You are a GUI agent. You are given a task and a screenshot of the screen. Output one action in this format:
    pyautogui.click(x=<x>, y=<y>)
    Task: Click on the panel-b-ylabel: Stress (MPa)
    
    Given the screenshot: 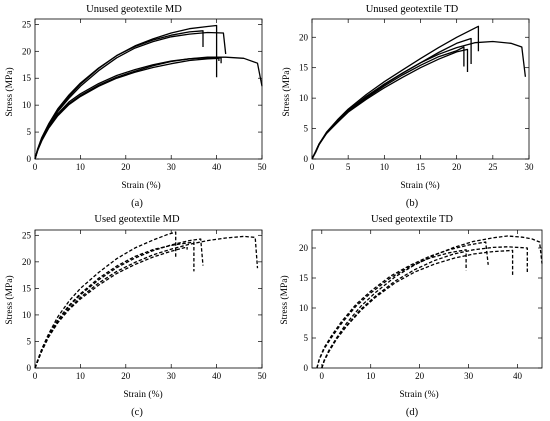 What is the action you would take?
    pyautogui.click(x=286, y=91)
    